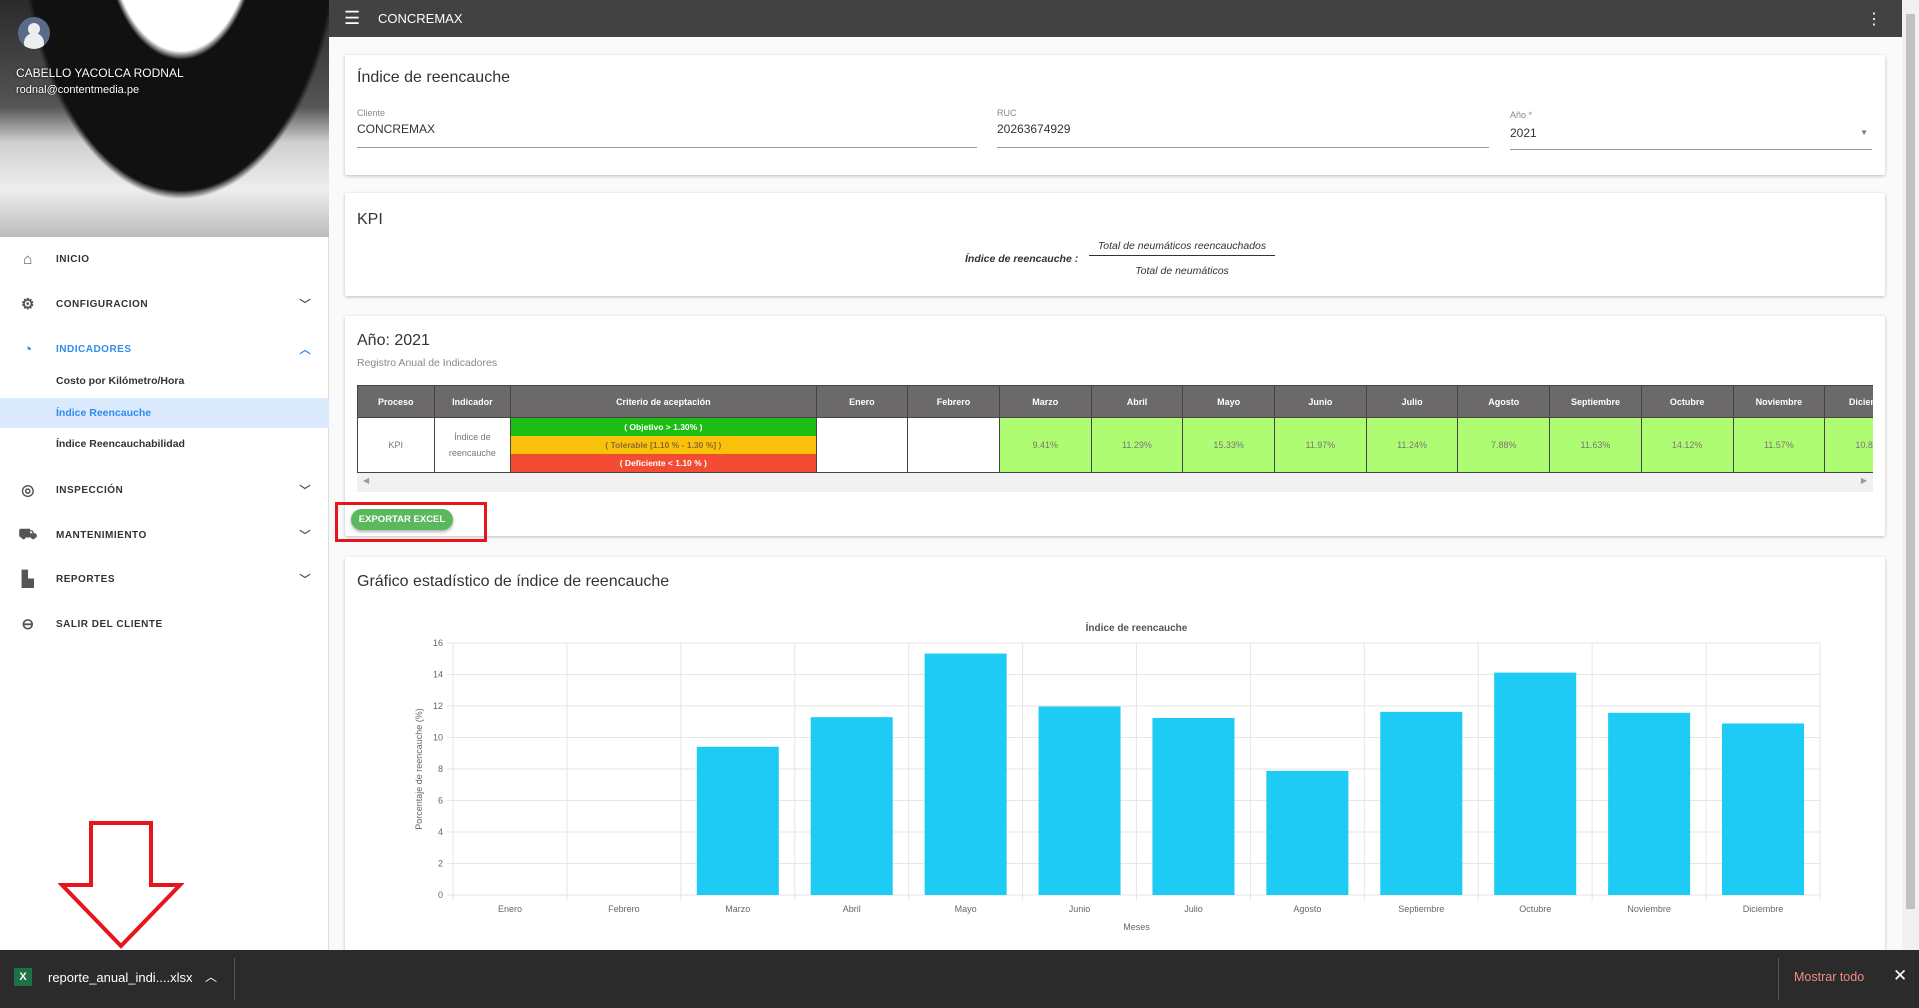 The height and width of the screenshot is (1008, 1919). What do you see at coordinates (1504, 445) in the screenshot?
I see `cell-month-value: 7.88%` at bounding box center [1504, 445].